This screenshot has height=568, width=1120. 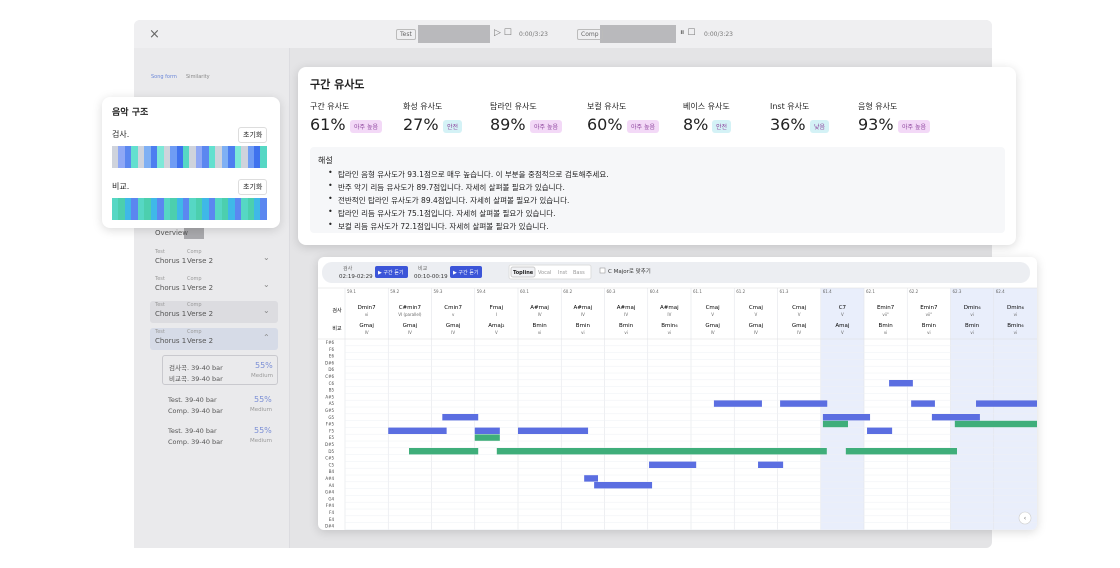 What do you see at coordinates (827, 291) in the screenshot?
I see `bar-label: 61.4` at bounding box center [827, 291].